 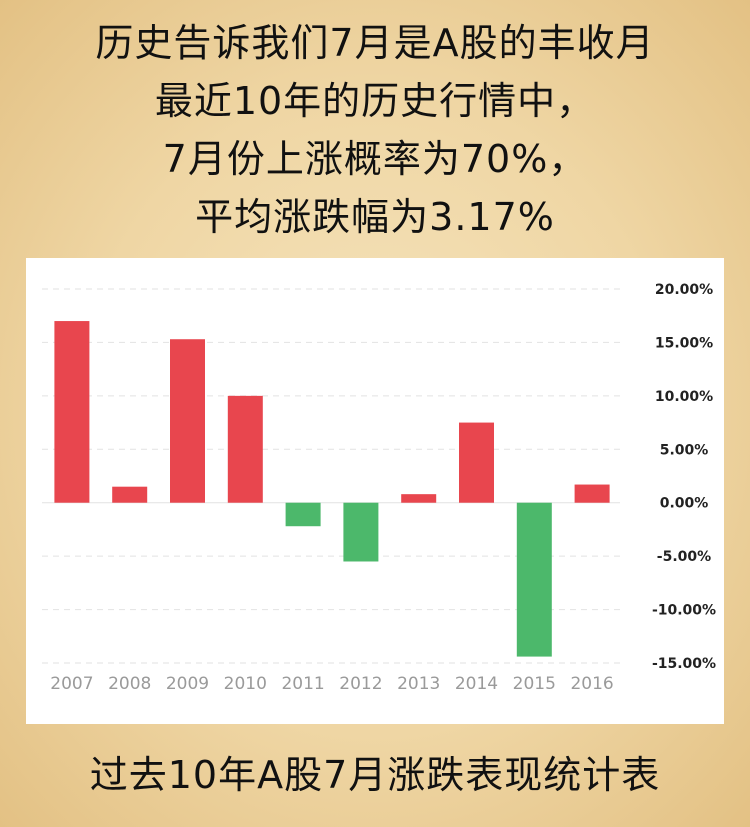 I want to click on headline-line-2: 最近10年的历史行情中，, so click(x=375, y=101).